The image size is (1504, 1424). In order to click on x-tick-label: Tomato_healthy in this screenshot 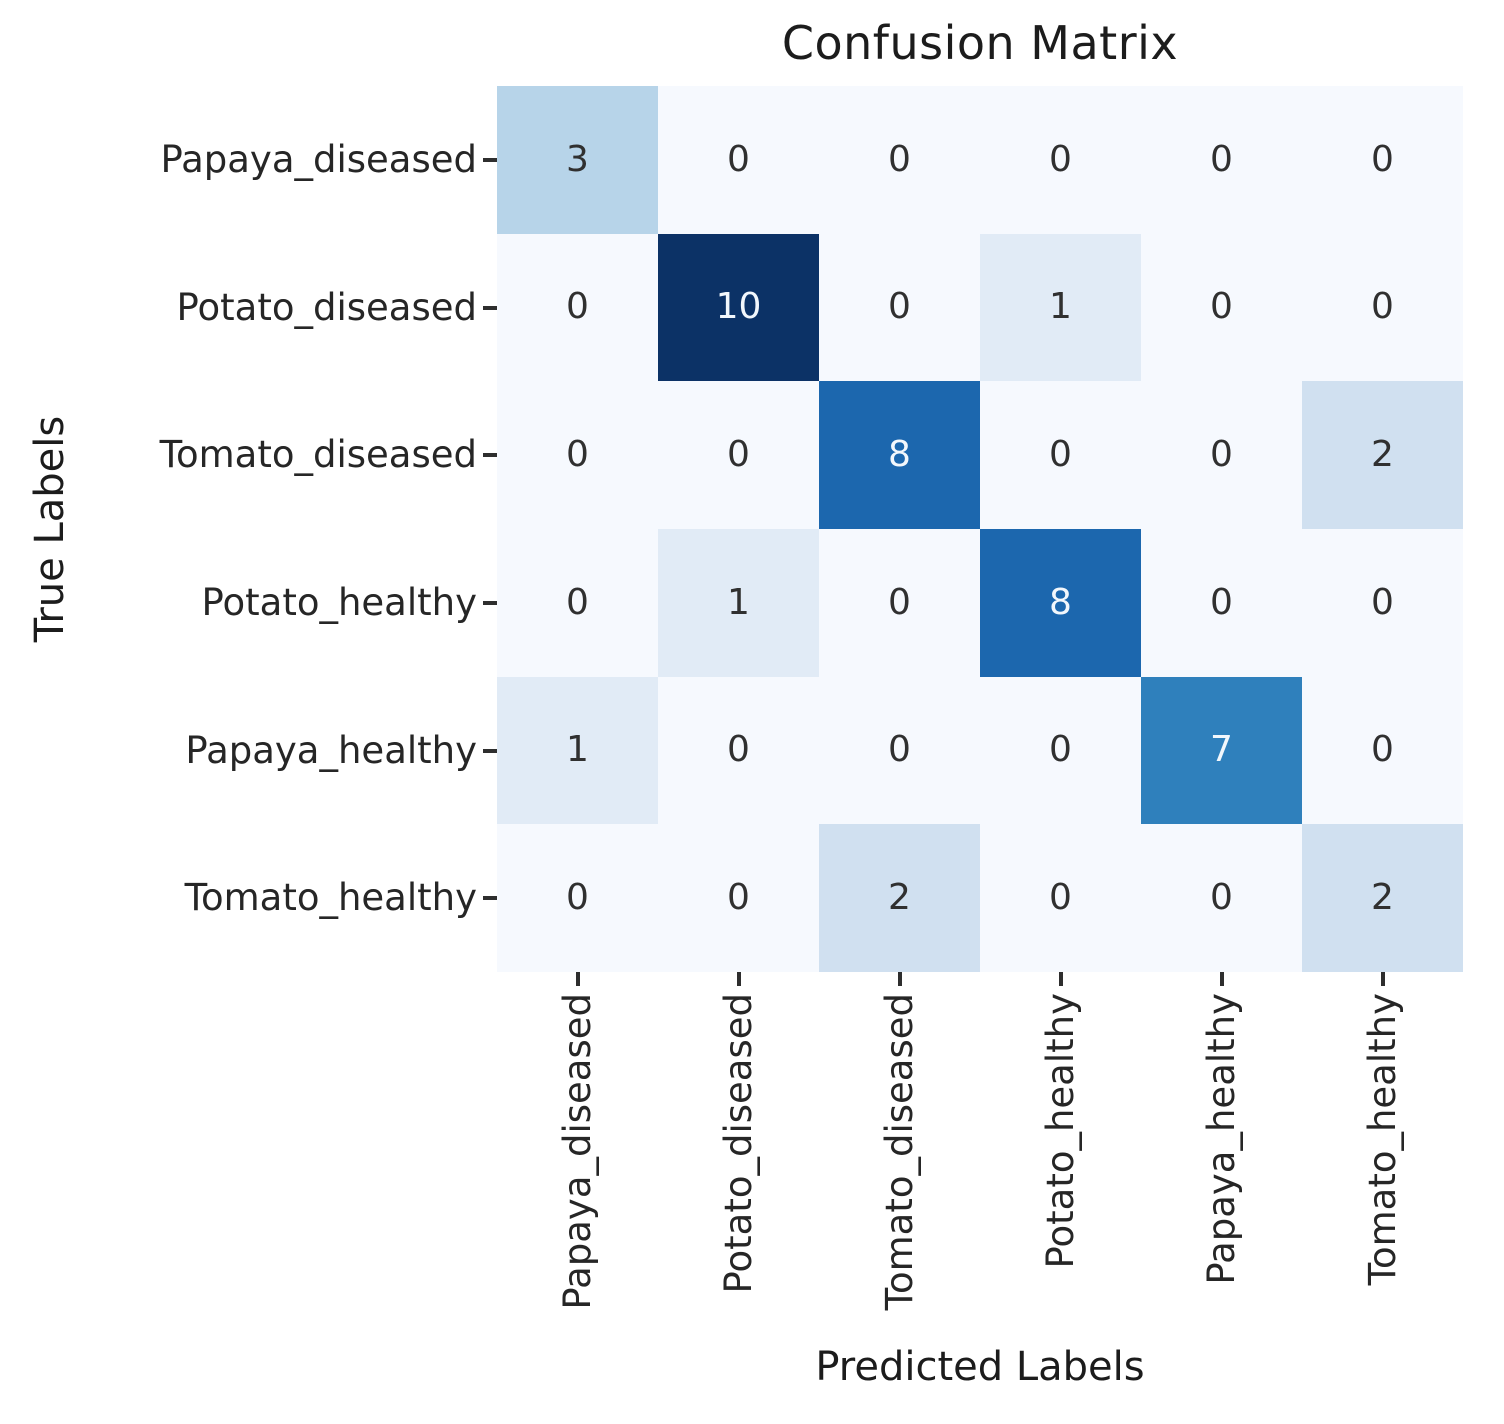, I will do `click(1382, 1139)`.